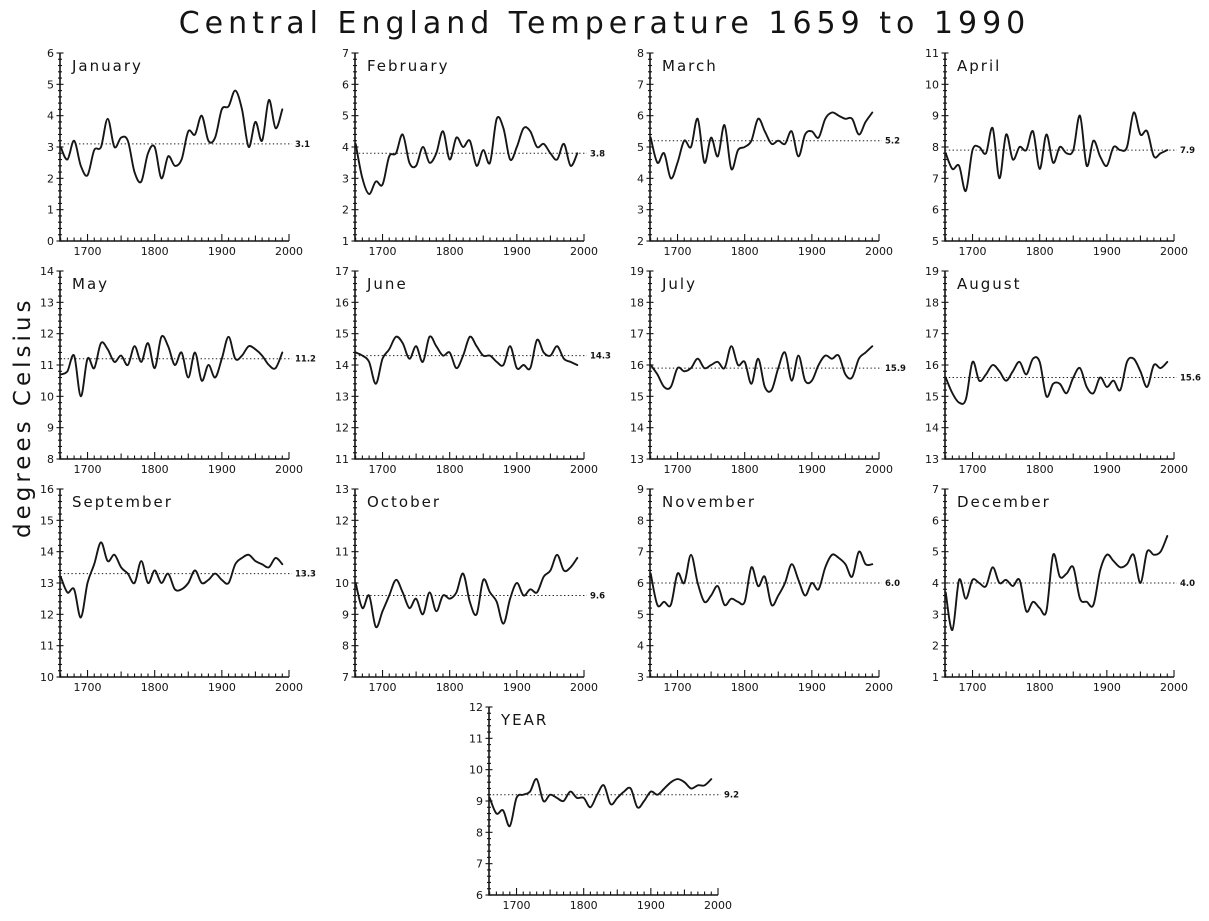 The width and height of the screenshot is (1209, 921). I want to click on mean-value-label: 14.3, so click(600, 357).